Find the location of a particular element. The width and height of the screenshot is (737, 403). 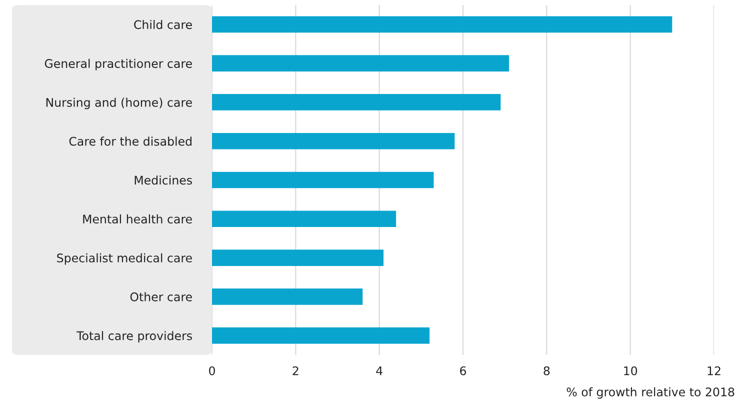

x-tick-label: 10 is located at coordinates (631, 371).